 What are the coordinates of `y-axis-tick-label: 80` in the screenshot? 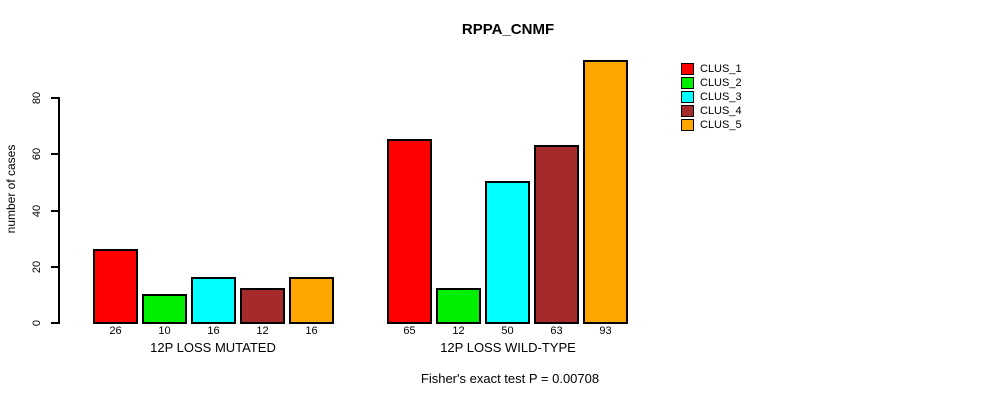 It's located at (37, 98).